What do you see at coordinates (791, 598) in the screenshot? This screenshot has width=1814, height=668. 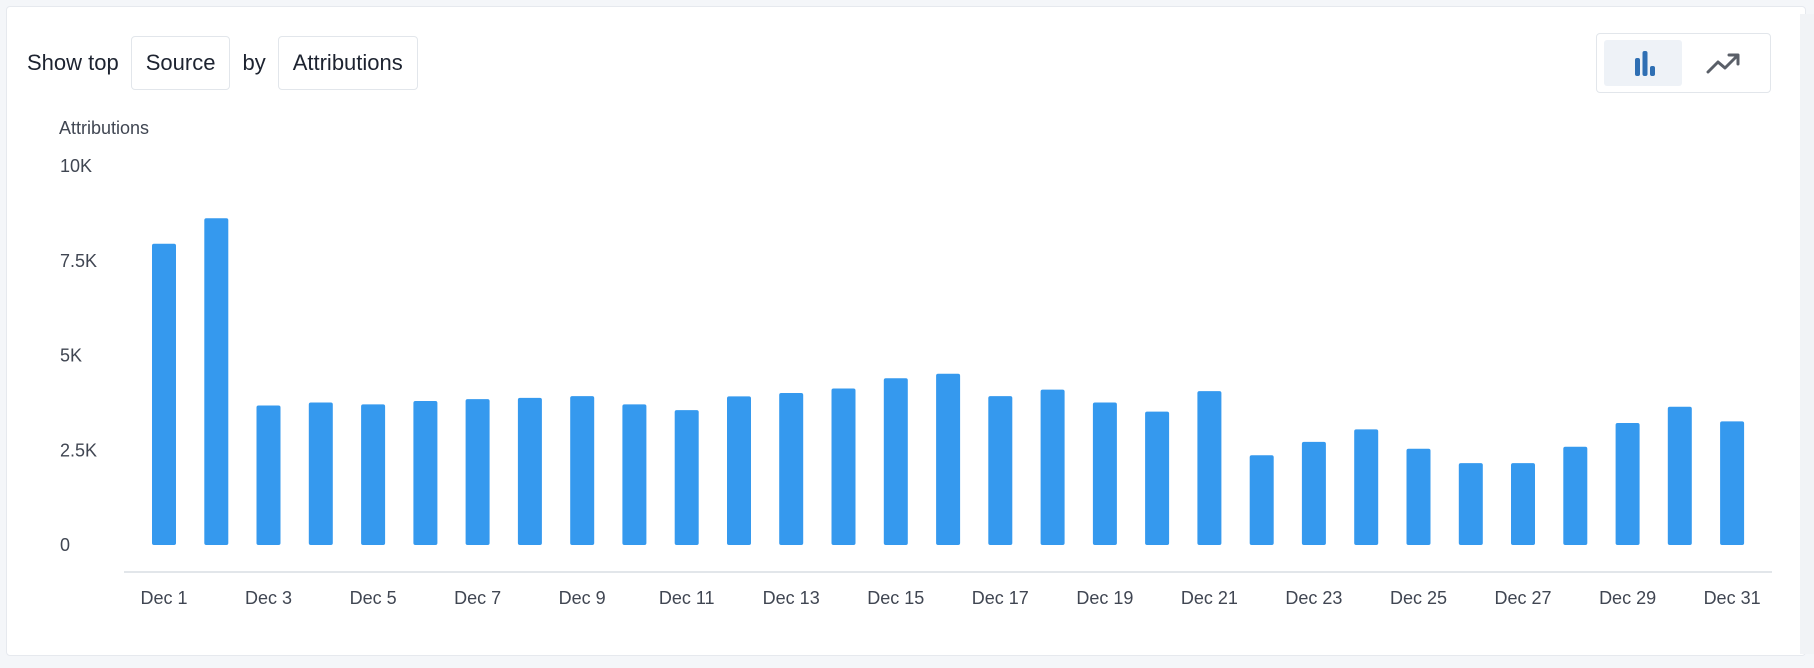 I see `x-tick-label: Dec 13` at bounding box center [791, 598].